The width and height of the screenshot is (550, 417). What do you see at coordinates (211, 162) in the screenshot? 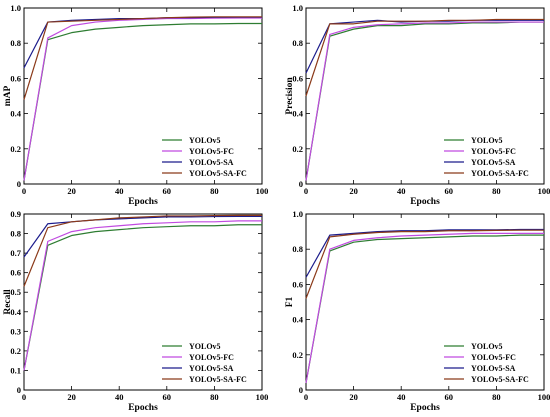
I see `map-legend-label: YOLOv5-SA` at bounding box center [211, 162].